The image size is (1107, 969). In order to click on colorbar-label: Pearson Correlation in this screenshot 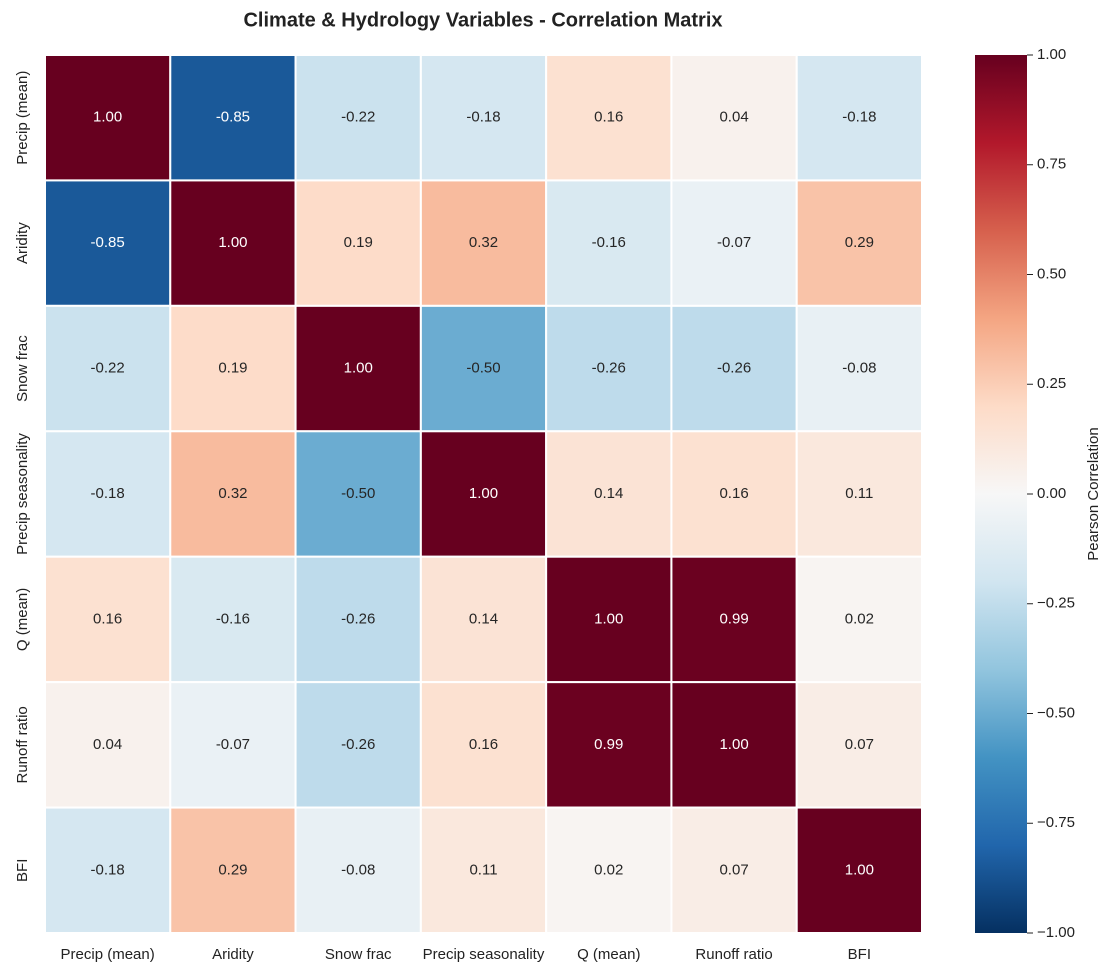, I will do `click(1093, 493)`.